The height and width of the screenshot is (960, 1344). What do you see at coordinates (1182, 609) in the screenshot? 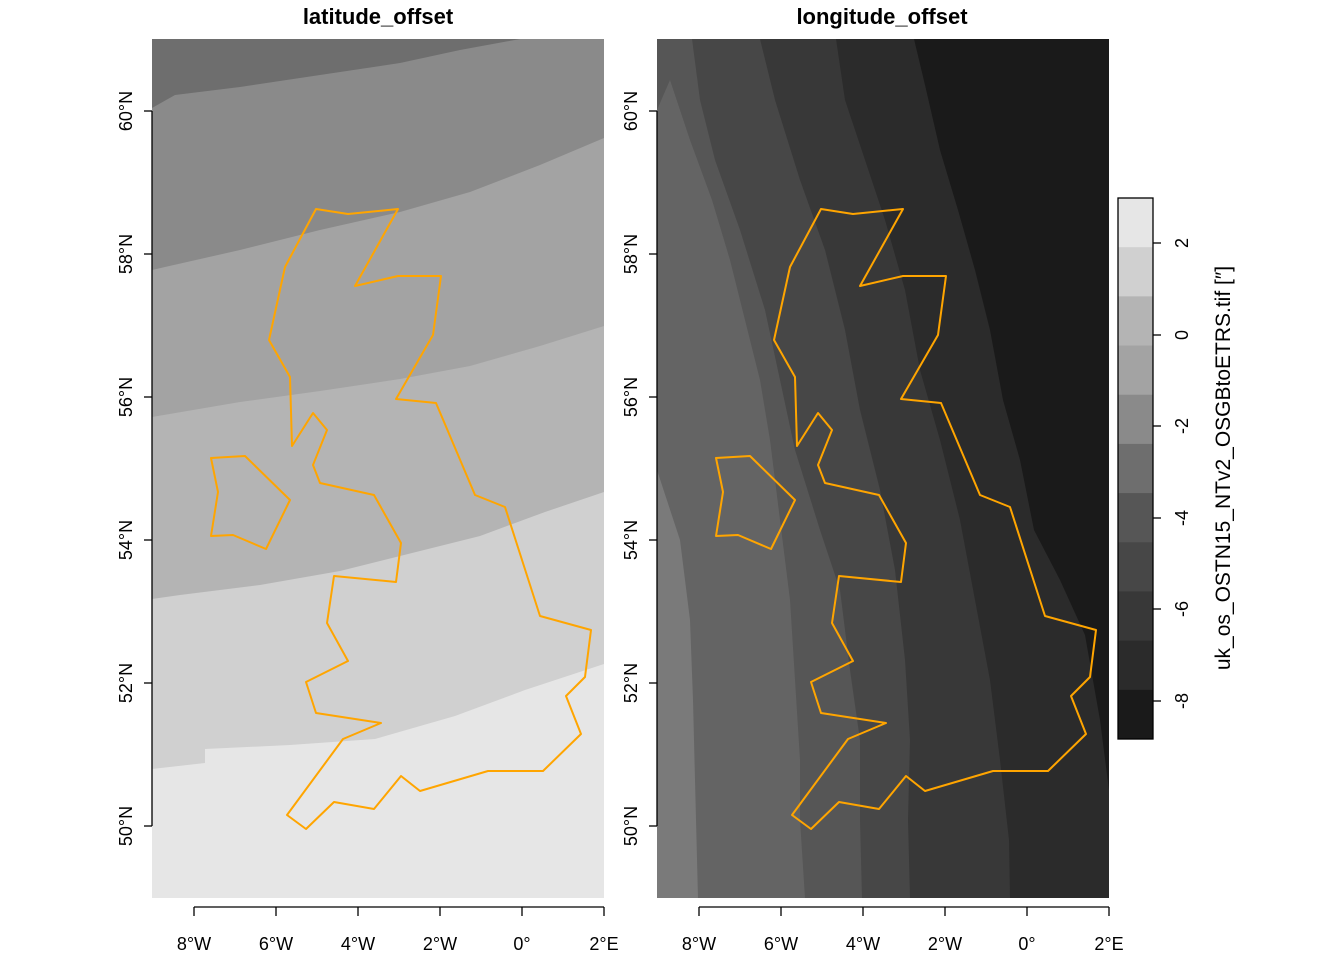
I see `legend-tick-label: -6` at bounding box center [1182, 609].